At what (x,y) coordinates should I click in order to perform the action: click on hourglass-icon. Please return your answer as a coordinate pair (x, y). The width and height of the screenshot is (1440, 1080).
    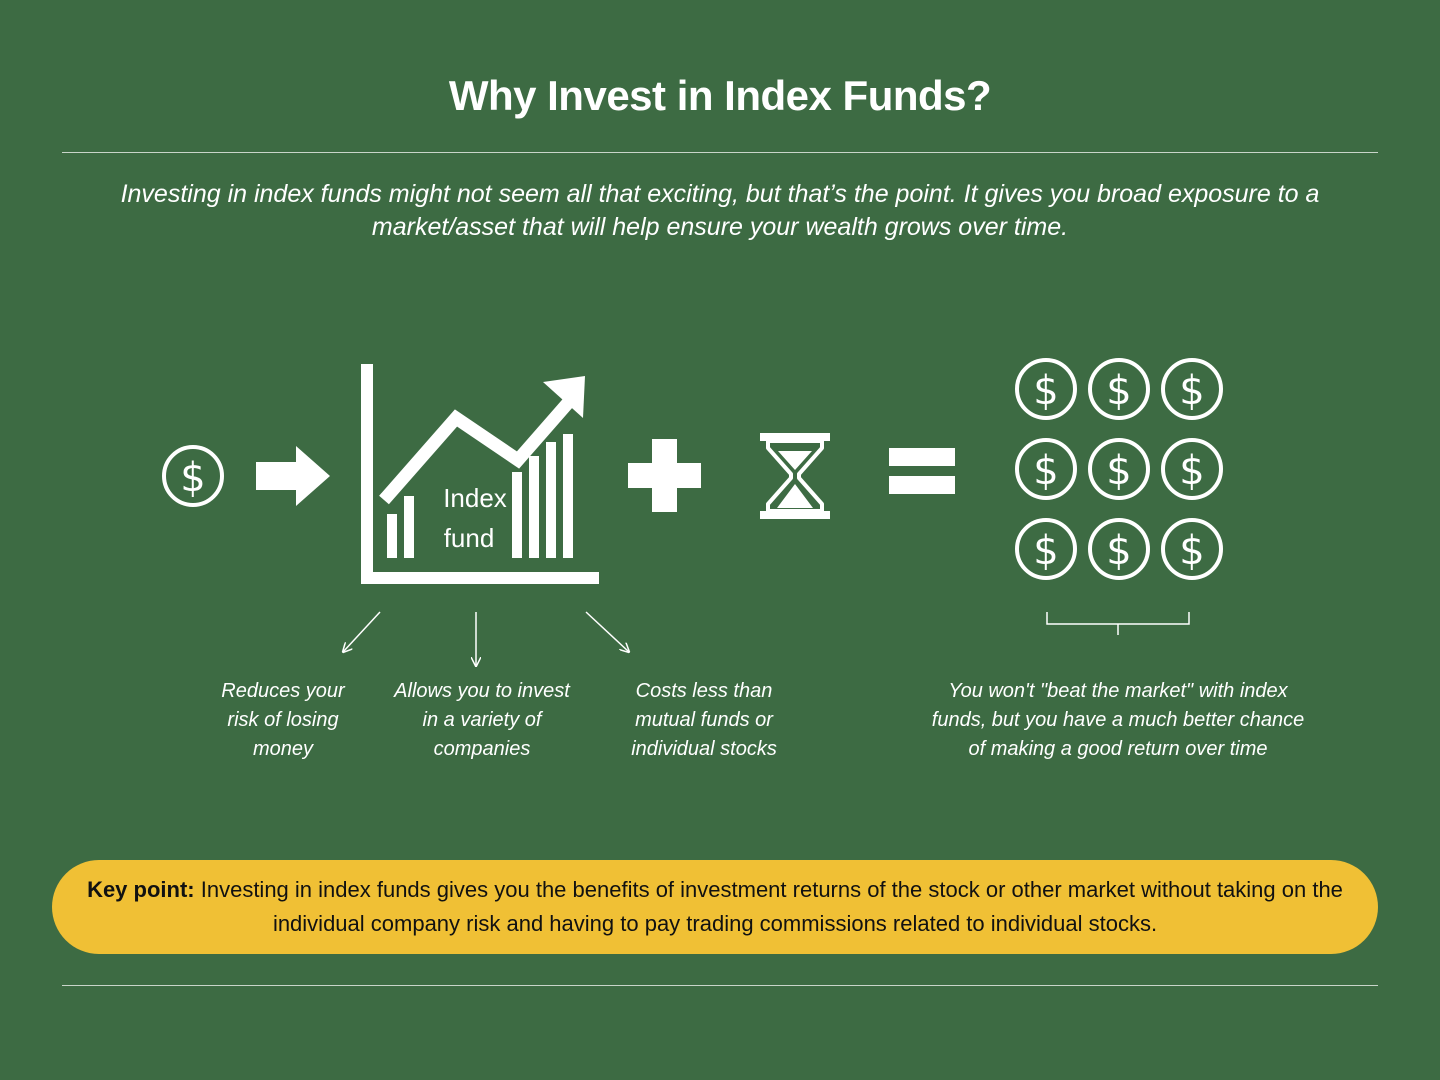
    Looking at the image, I should click on (795, 476).